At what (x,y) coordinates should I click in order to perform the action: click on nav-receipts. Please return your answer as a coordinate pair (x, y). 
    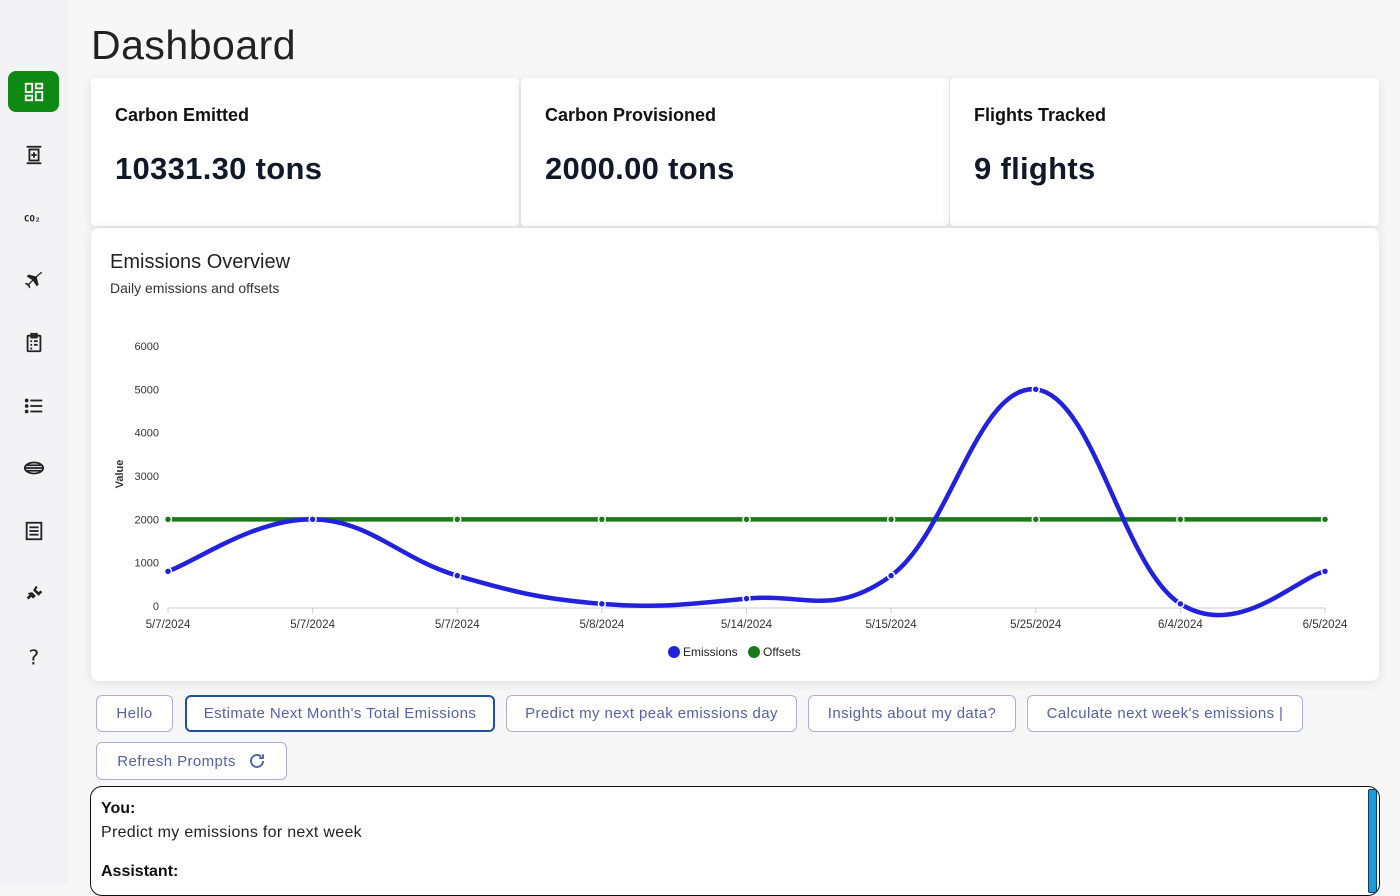
    Looking at the image, I should click on (33, 530).